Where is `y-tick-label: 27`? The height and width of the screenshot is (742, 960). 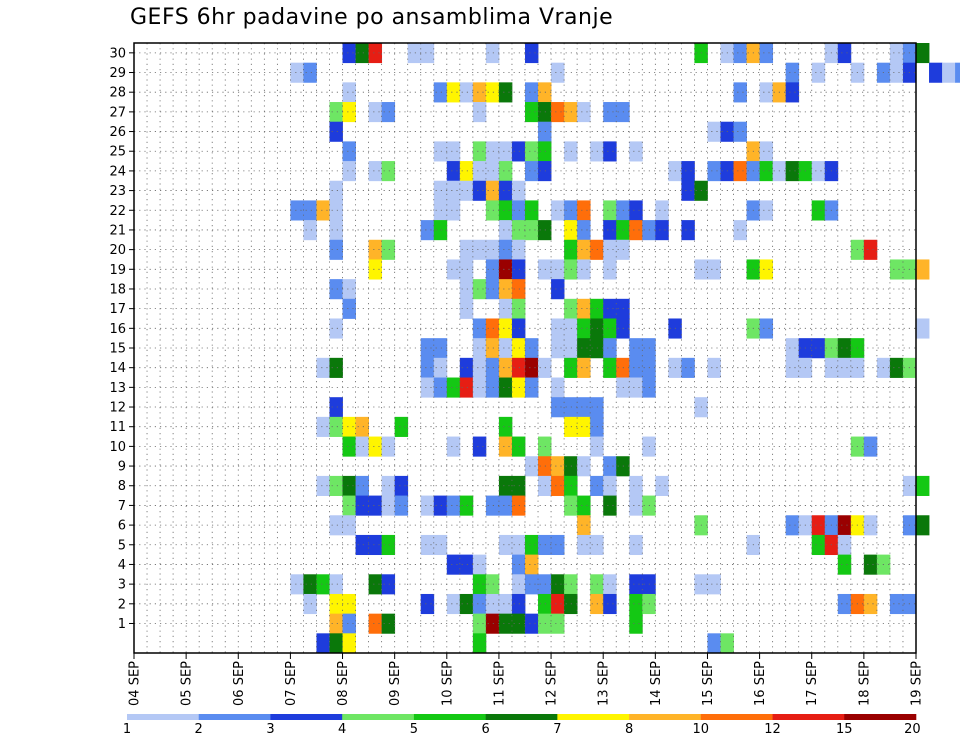
y-tick-label: 27 is located at coordinates (117, 112).